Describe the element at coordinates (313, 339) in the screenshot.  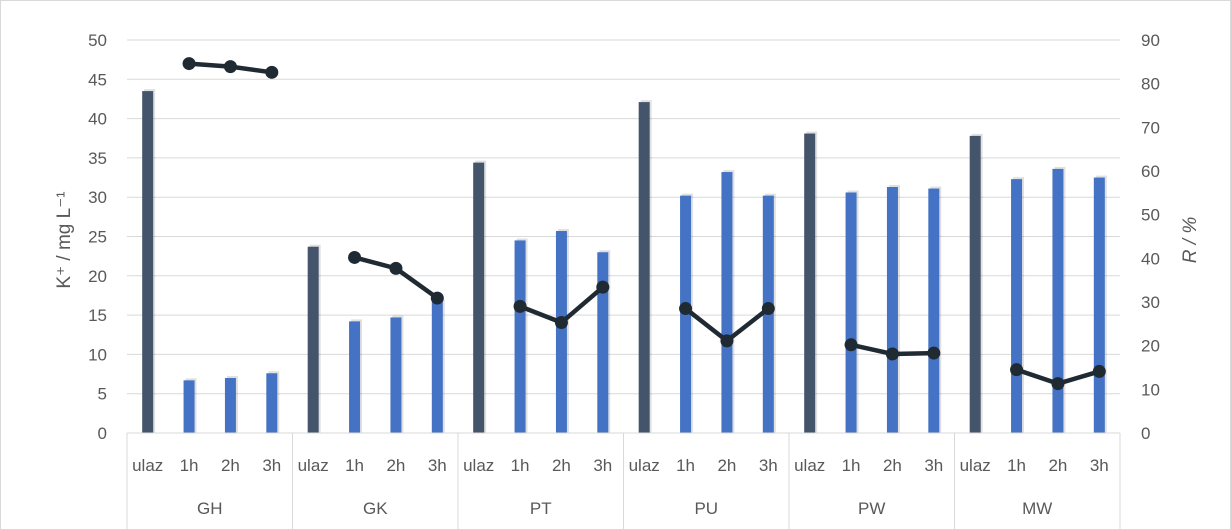
I see `bar-gk-ulaz` at that location.